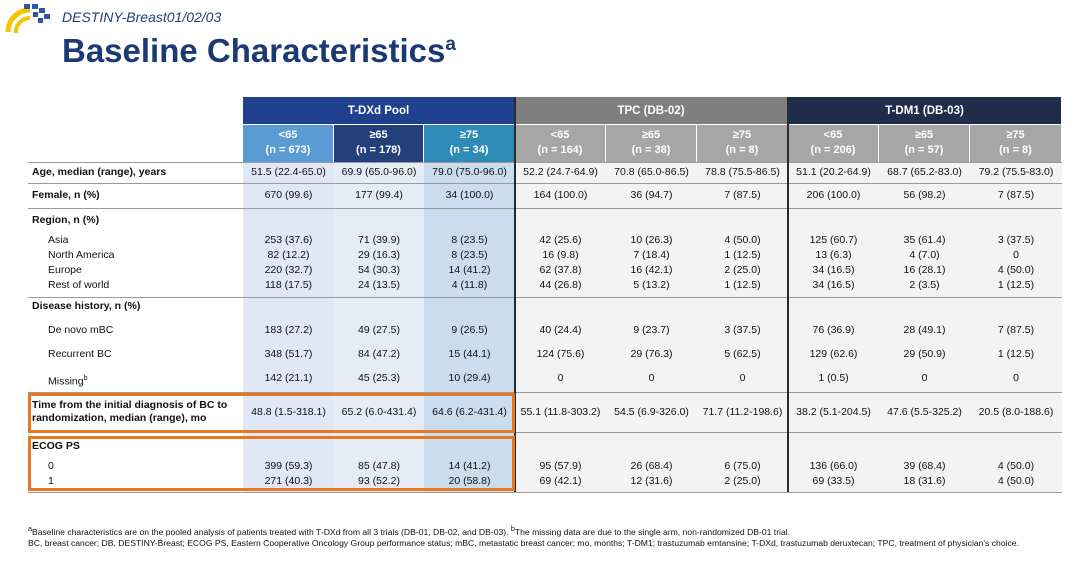 This screenshot has height=563, width=1074. Describe the element at coordinates (924, 285) in the screenshot. I see `cell: 2 (3.5)` at that location.